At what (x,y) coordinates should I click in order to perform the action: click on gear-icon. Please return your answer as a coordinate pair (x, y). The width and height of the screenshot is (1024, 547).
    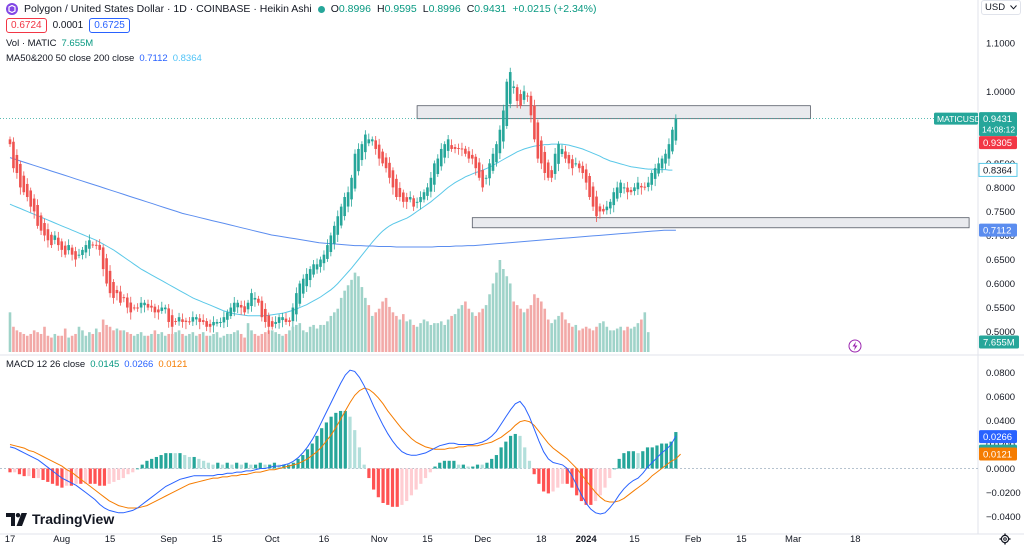
    Looking at the image, I should click on (1005, 539).